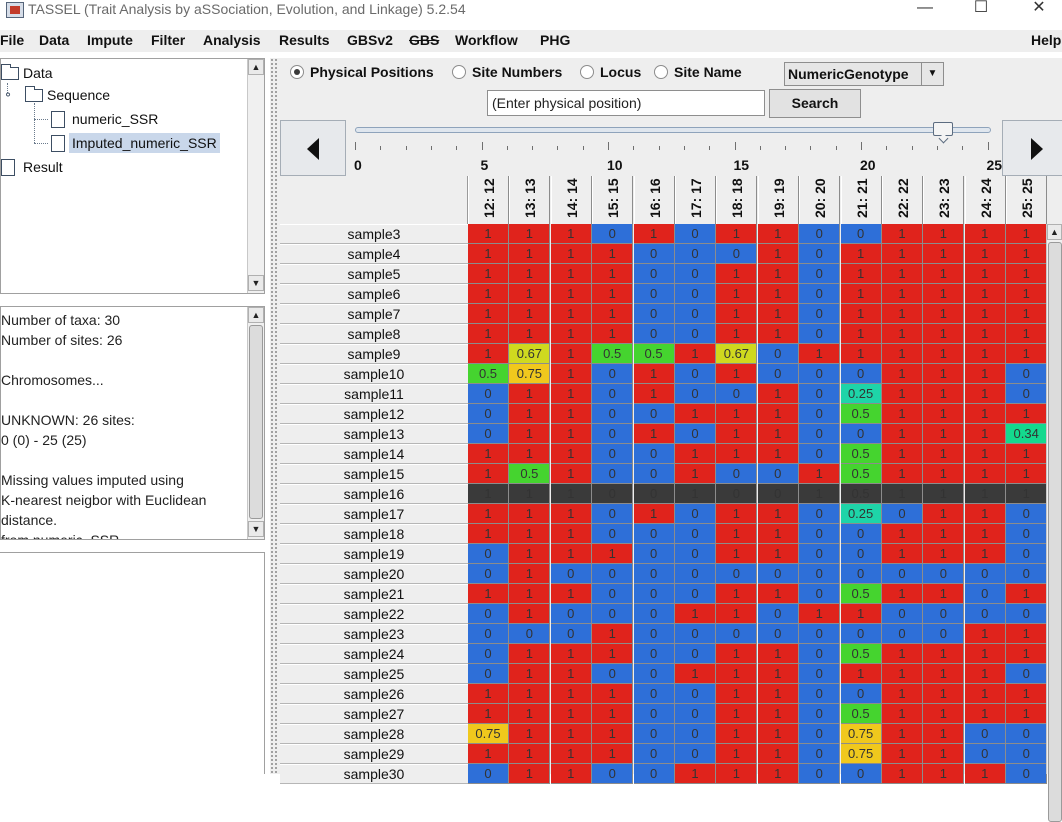 This screenshot has width=1062, height=822. Describe the element at coordinates (232, 40) in the screenshot. I see `menu-analysis: Analysis` at that location.